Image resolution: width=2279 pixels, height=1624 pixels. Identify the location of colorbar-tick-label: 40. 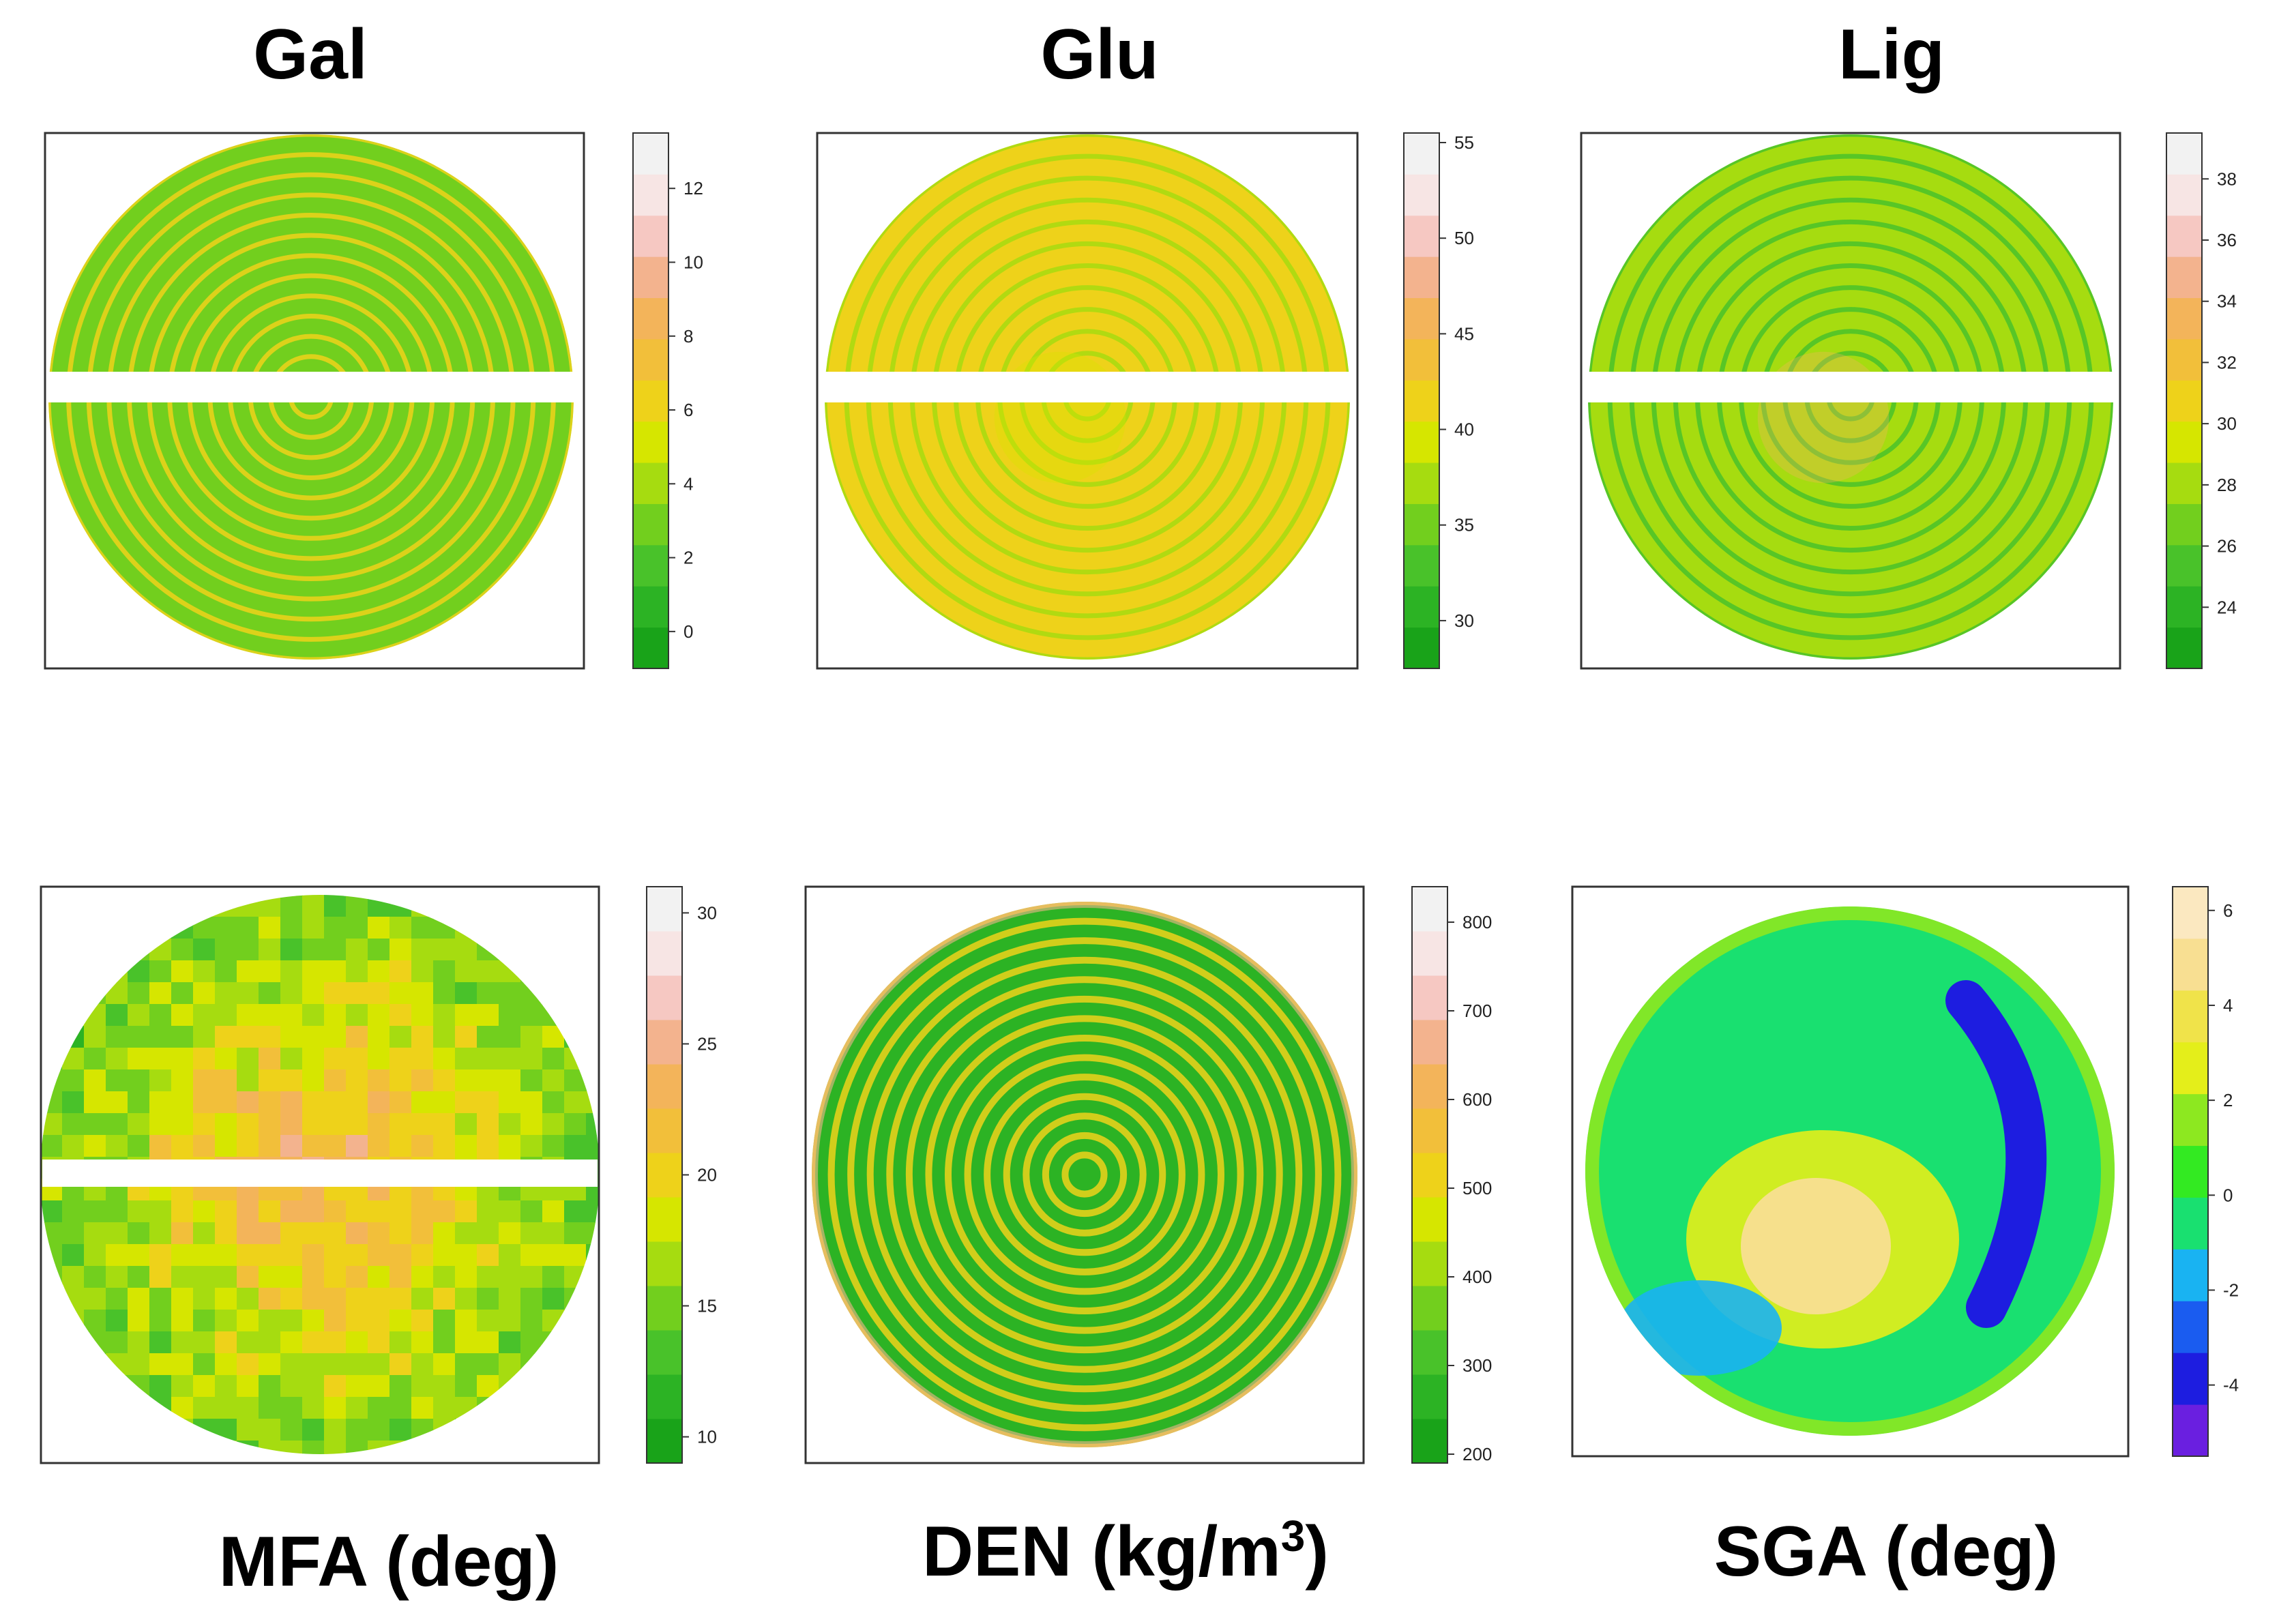
(1464, 429).